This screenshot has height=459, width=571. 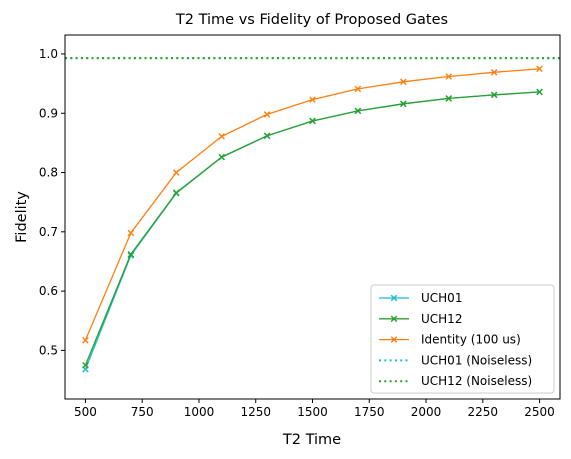 What do you see at coordinates (539, 412) in the screenshot?
I see `x-tick-label: 2500` at bounding box center [539, 412].